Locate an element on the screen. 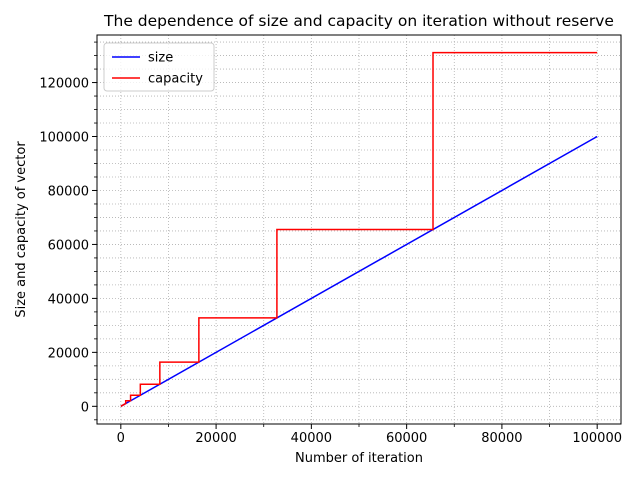  legend-box is located at coordinates (159, 67).